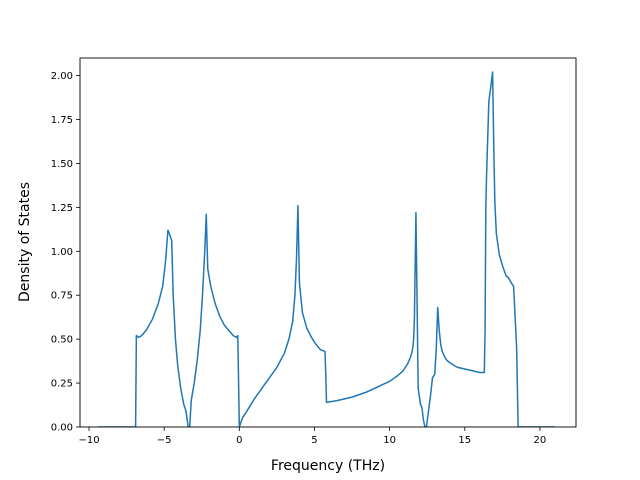 Image resolution: width=640 pixels, height=480 pixels. I want to click on x-tick-label: 0, so click(239, 440).